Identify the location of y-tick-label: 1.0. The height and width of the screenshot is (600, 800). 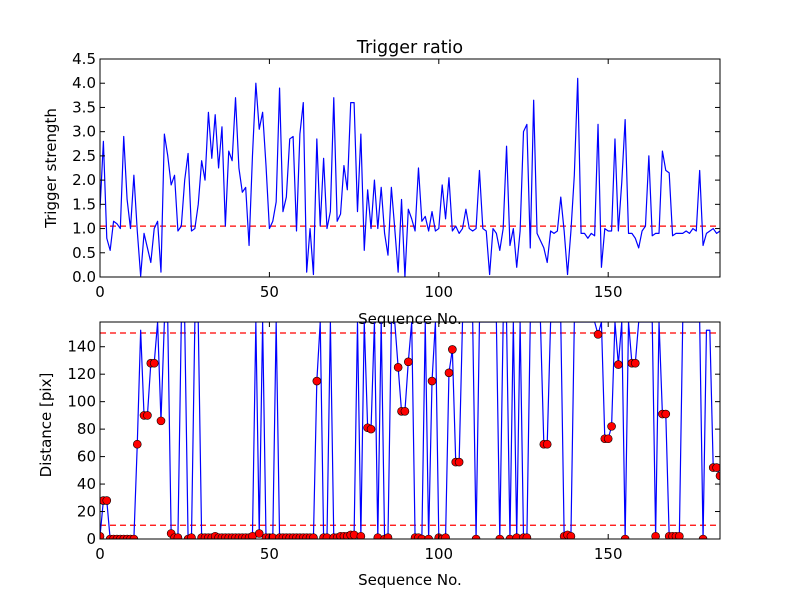
(84, 229).